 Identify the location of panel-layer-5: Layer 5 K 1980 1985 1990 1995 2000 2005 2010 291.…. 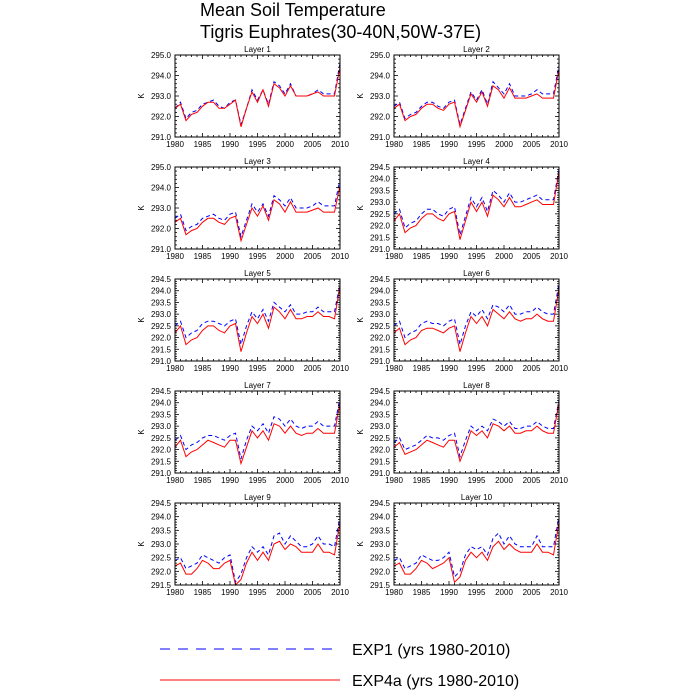
(243, 321).